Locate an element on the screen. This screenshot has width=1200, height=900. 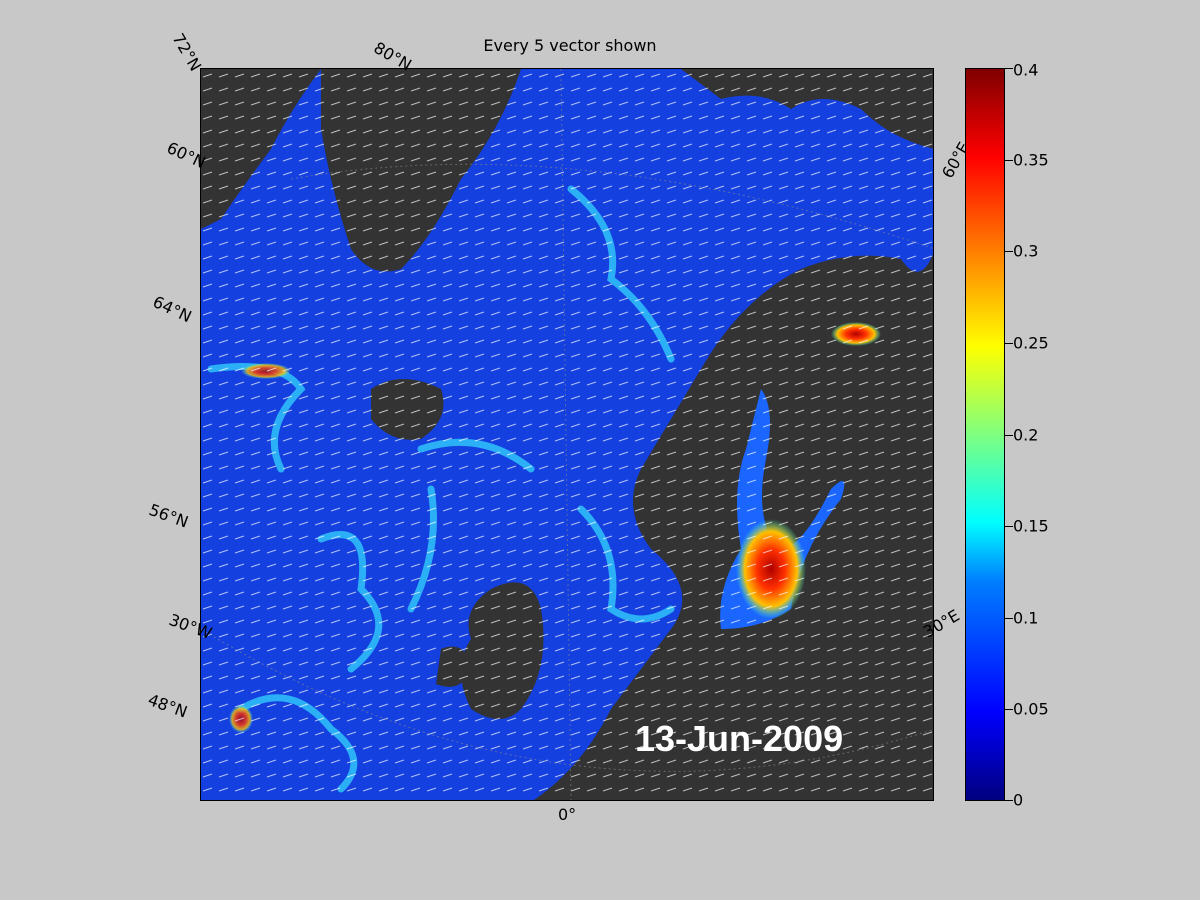
lon-label-0: 0° is located at coordinates (567, 814).